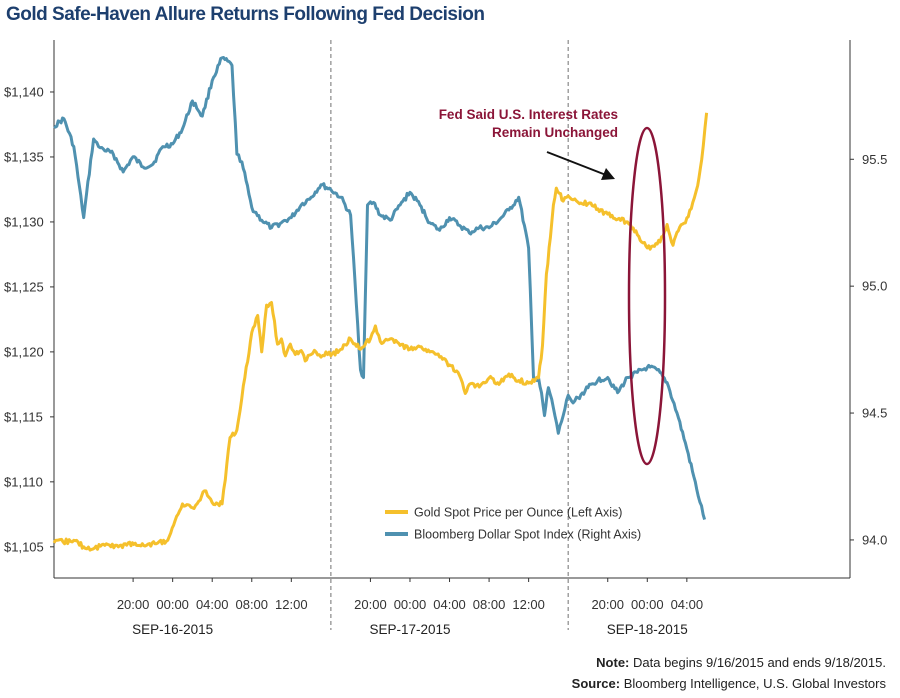  What do you see at coordinates (24, 221) in the screenshot?
I see `left-tick-label: $1,130` at bounding box center [24, 221].